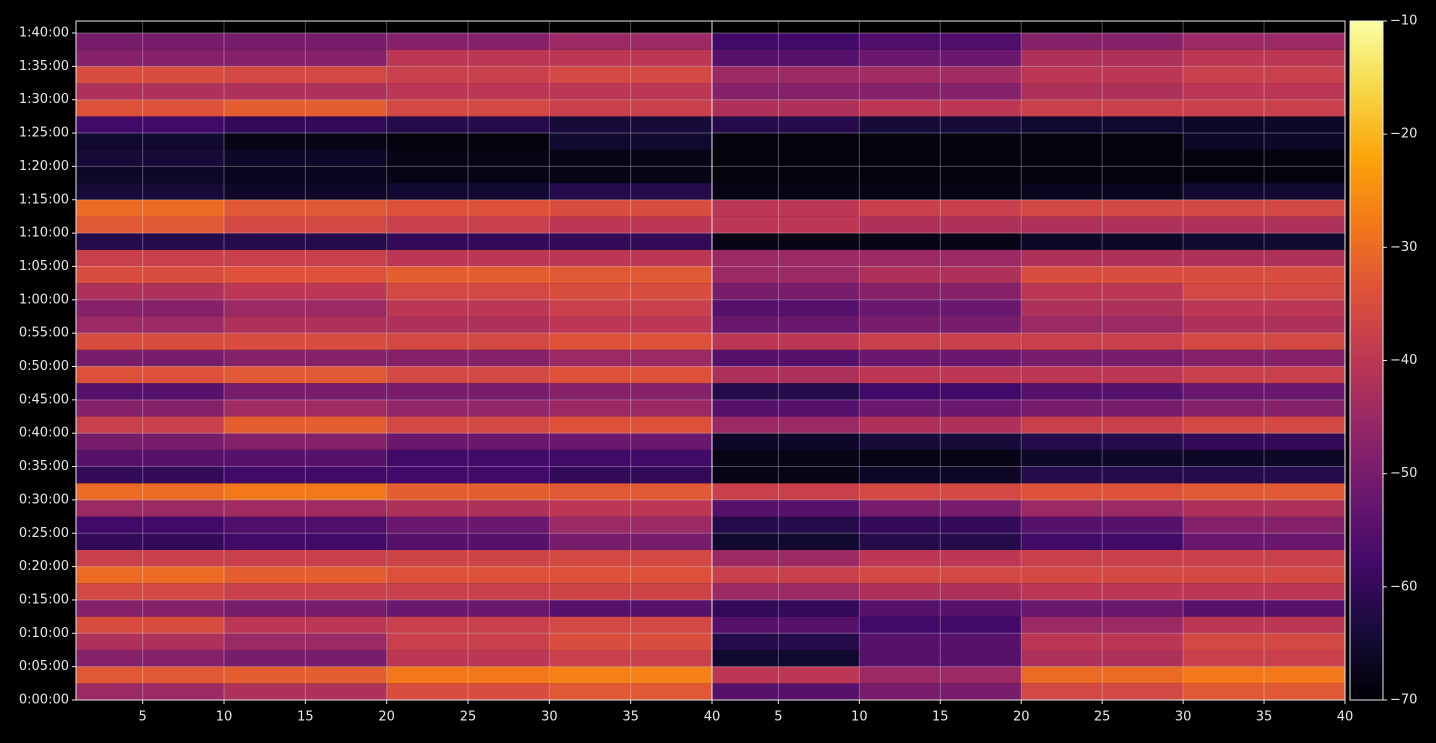 This screenshot has height=743, width=1436. I want to click on y-tick-label: 0:35:00, so click(44, 466).